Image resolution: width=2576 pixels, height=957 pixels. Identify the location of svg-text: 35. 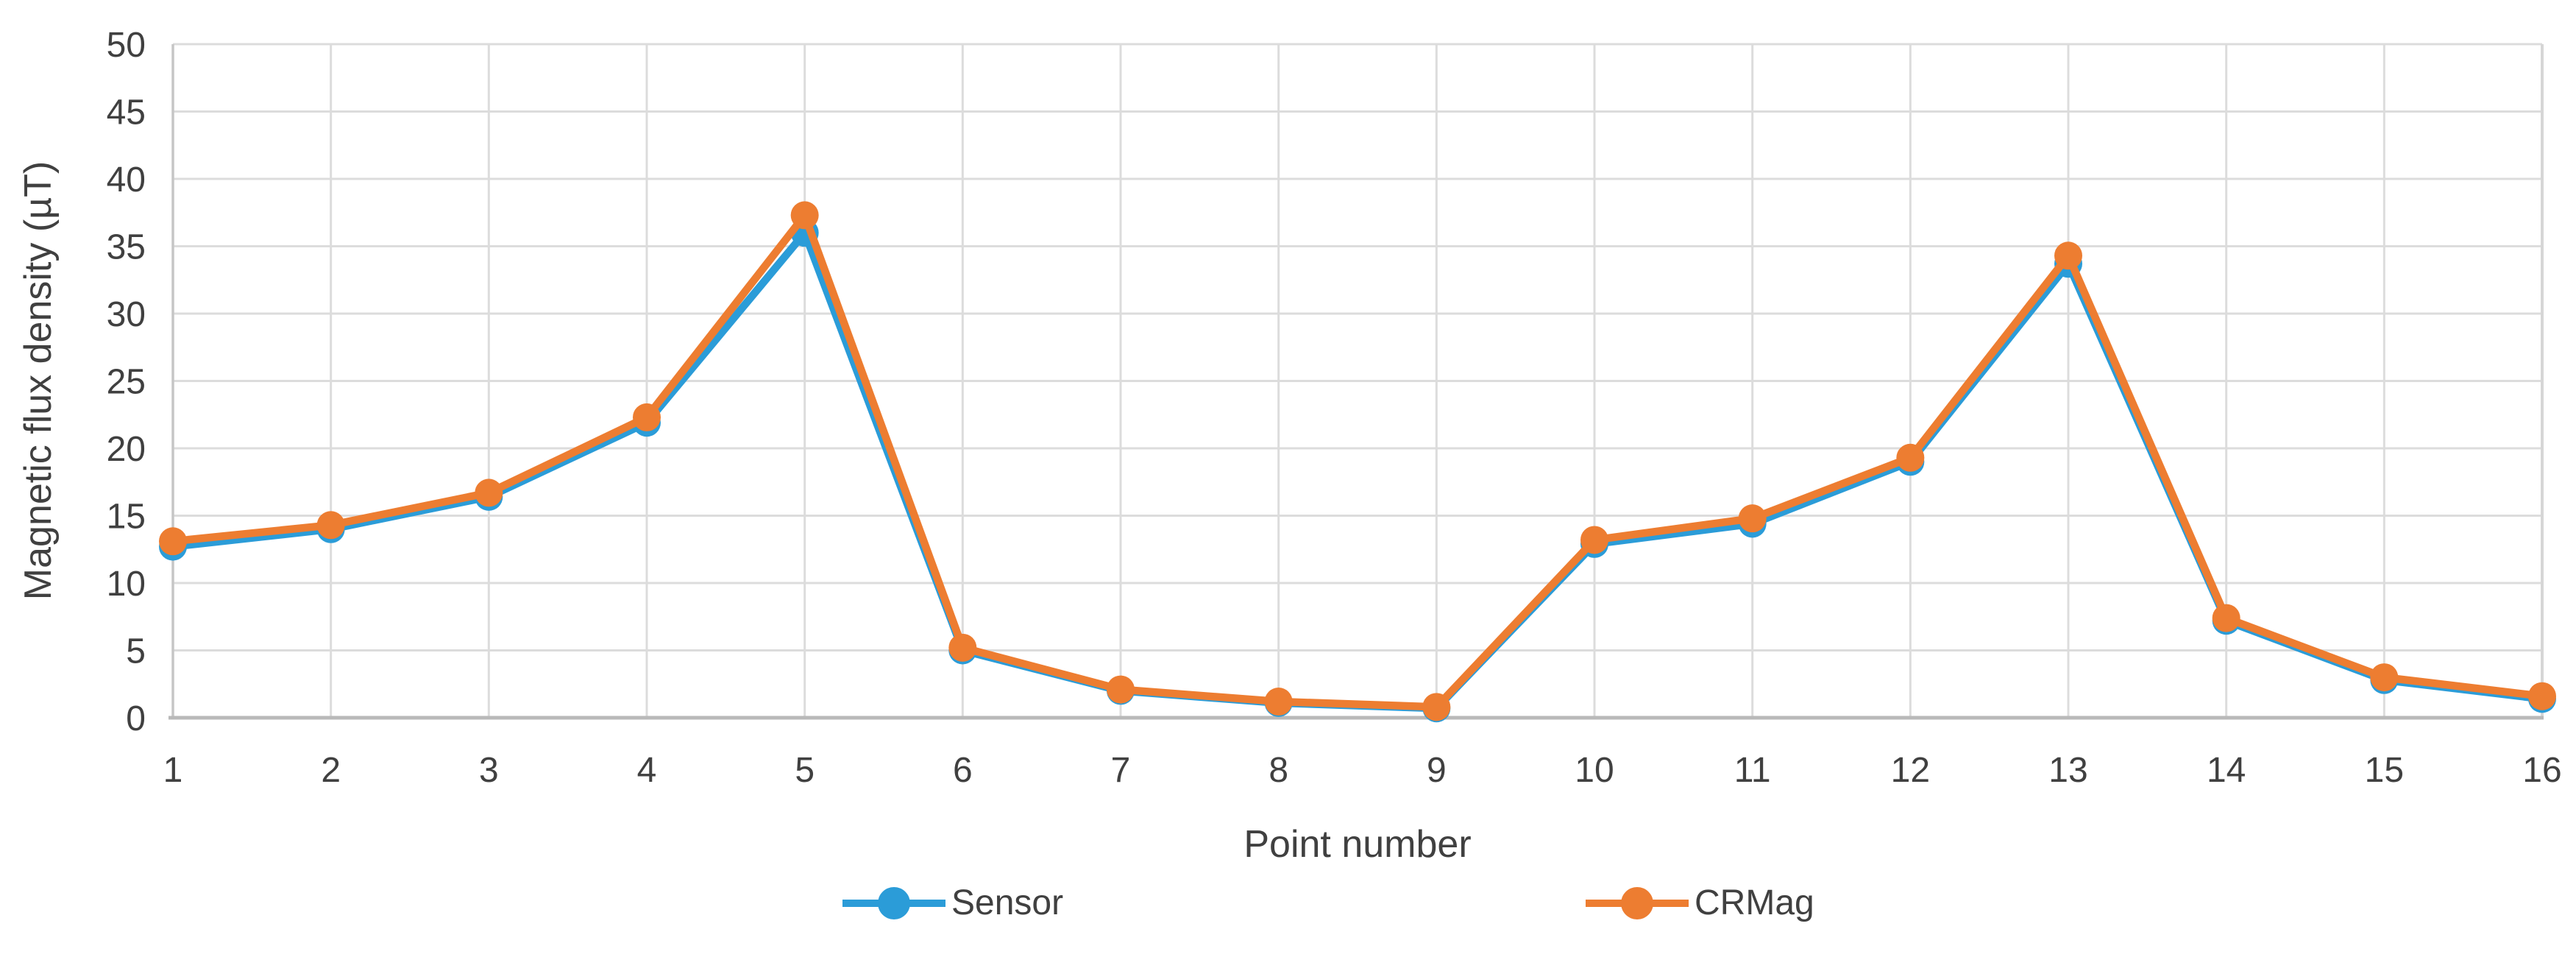
(126, 247).